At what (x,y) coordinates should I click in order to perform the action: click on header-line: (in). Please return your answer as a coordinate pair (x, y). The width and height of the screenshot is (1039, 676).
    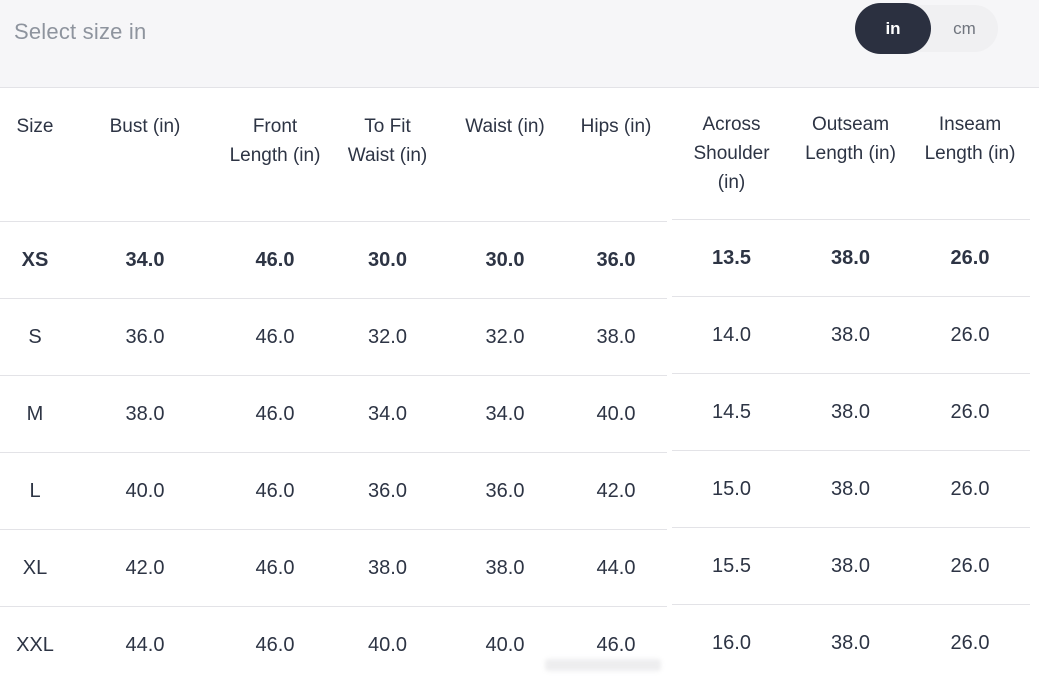
    Looking at the image, I should click on (731, 182).